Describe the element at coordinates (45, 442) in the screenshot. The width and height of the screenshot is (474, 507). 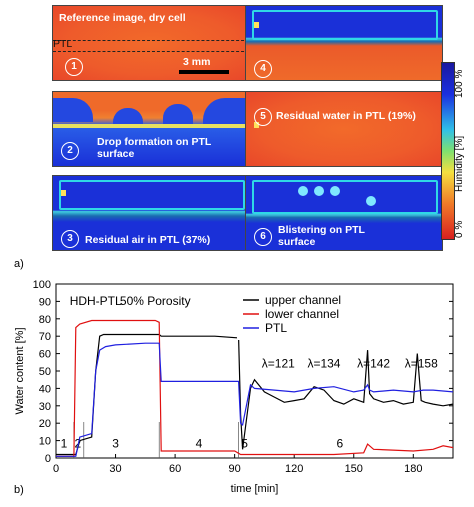
I see `y-tick-label: 10` at that location.